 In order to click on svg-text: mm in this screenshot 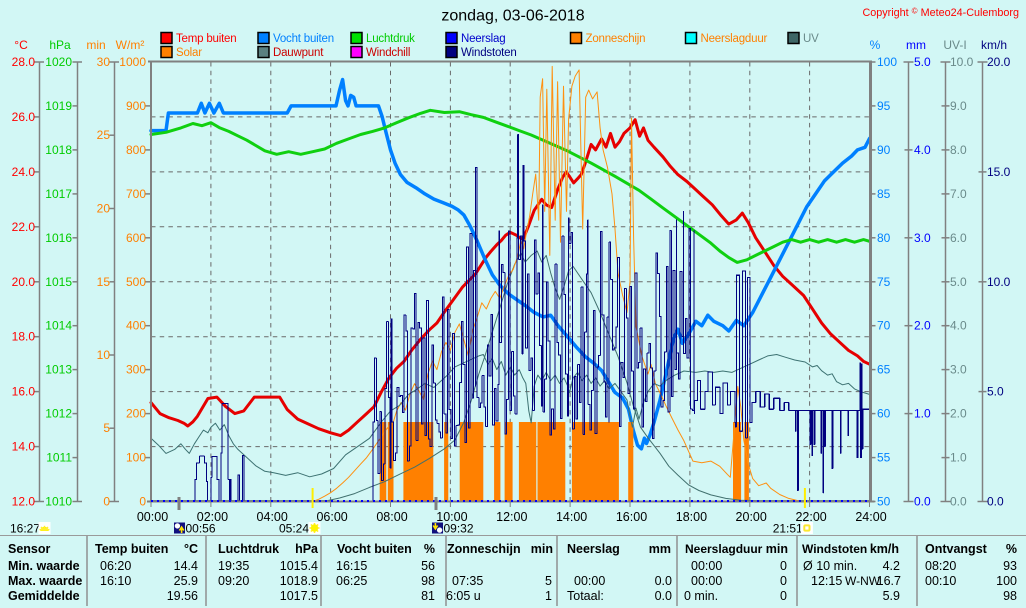, I will do `click(916, 45)`.